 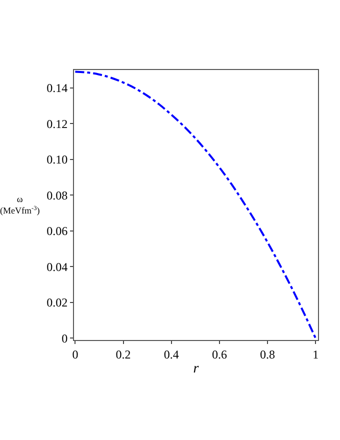 What do you see at coordinates (57, 267) in the screenshot?
I see `y-tick-label: 0.04` at bounding box center [57, 267].